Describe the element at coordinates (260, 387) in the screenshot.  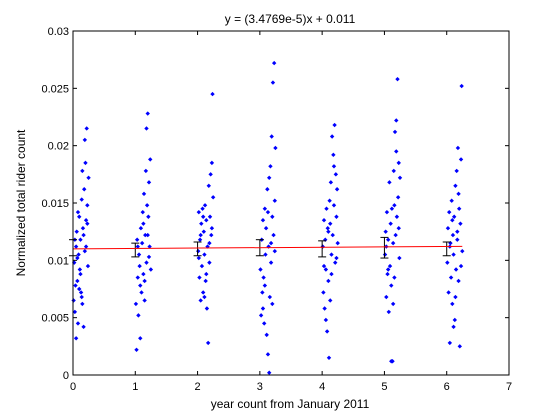
I see `x-tick-label: 3` at that location.